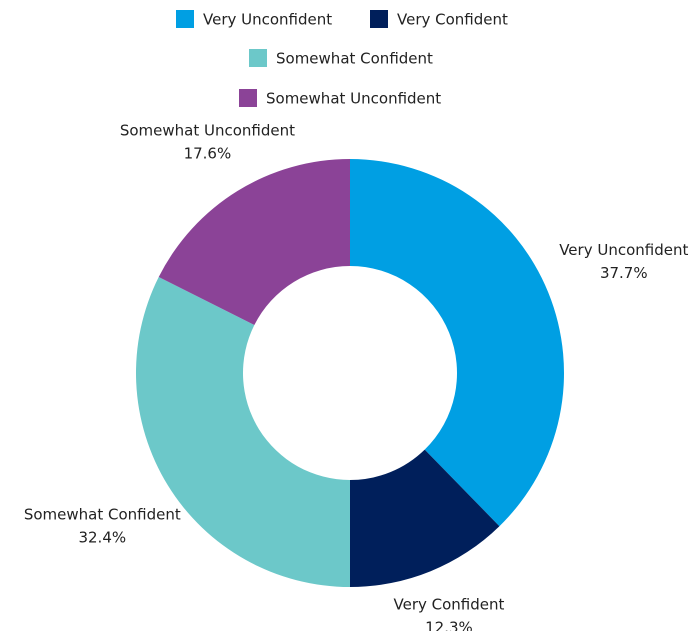  Describe the element at coordinates (102, 514) in the screenshot. I see `slice-category-label: Somewhat Confident` at that location.